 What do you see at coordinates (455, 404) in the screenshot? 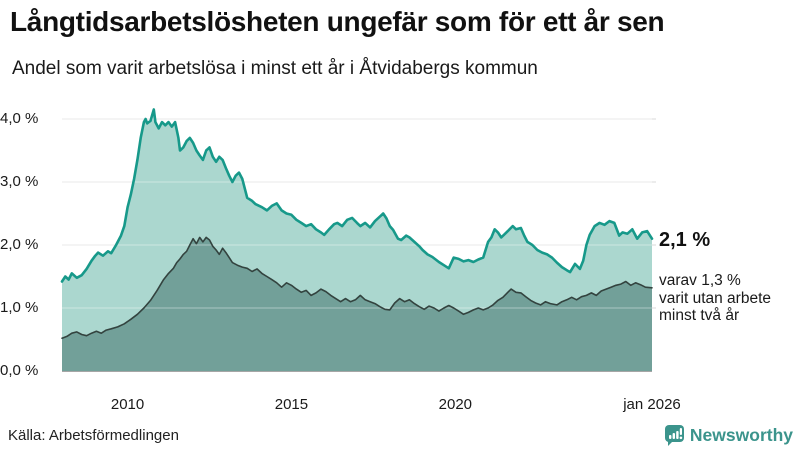
I see `x-tick-label: 2020` at bounding box center [455, 404].